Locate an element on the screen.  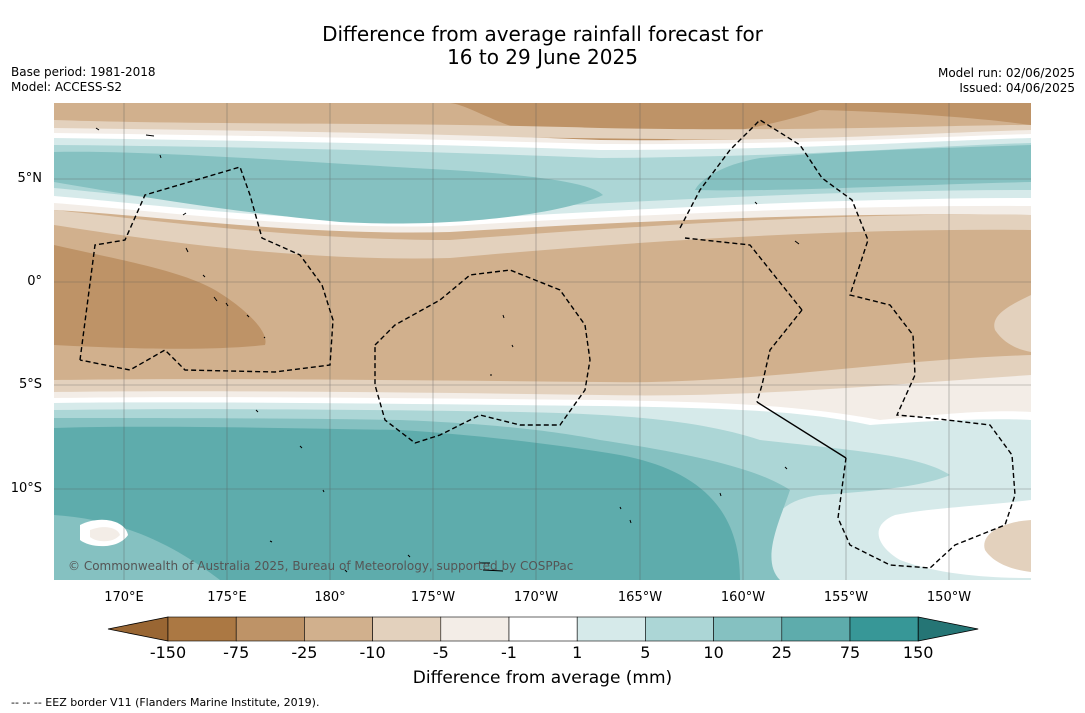
band-north-transition is located at coordinates (542, 234).